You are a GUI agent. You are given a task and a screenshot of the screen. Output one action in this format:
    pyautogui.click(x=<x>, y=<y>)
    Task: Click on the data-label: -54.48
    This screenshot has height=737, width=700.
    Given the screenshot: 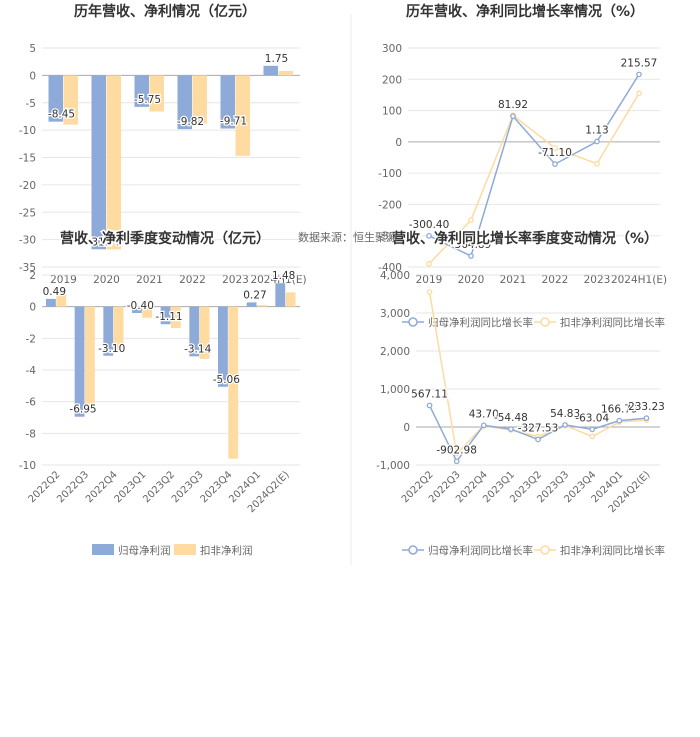 What is the action you would take?
    pyautogui.click(x=511, y=418)
    